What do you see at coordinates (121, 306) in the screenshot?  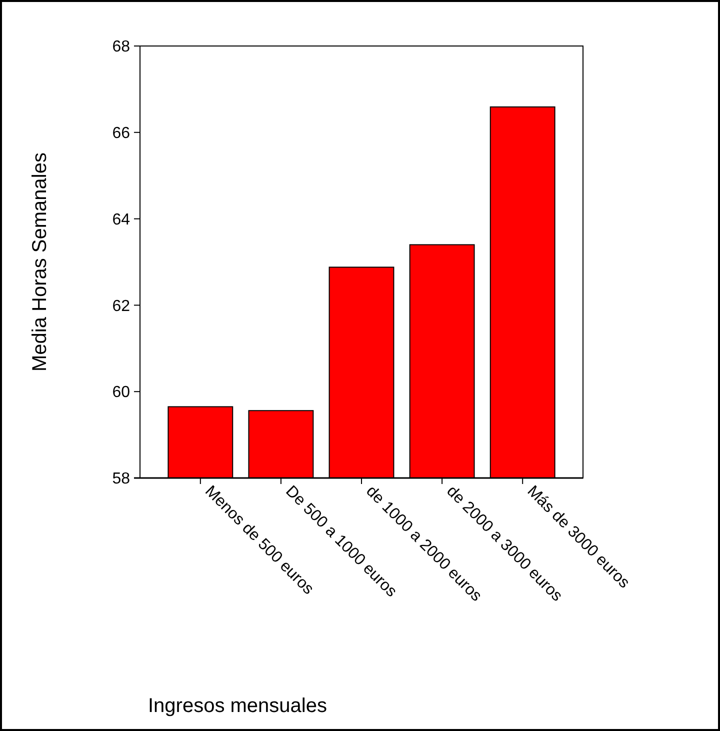 I see `y-tick-label: 62` at bounding box center [121, 306].